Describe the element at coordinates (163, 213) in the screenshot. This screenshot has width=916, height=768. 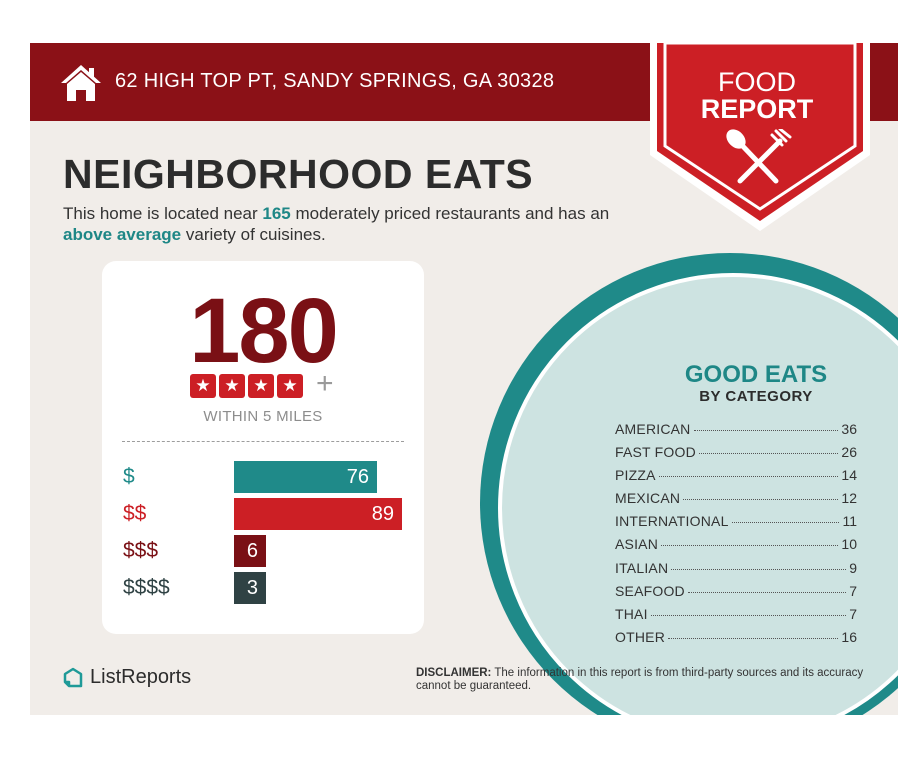
I see `intro-part-1: This home is located near` at that location.